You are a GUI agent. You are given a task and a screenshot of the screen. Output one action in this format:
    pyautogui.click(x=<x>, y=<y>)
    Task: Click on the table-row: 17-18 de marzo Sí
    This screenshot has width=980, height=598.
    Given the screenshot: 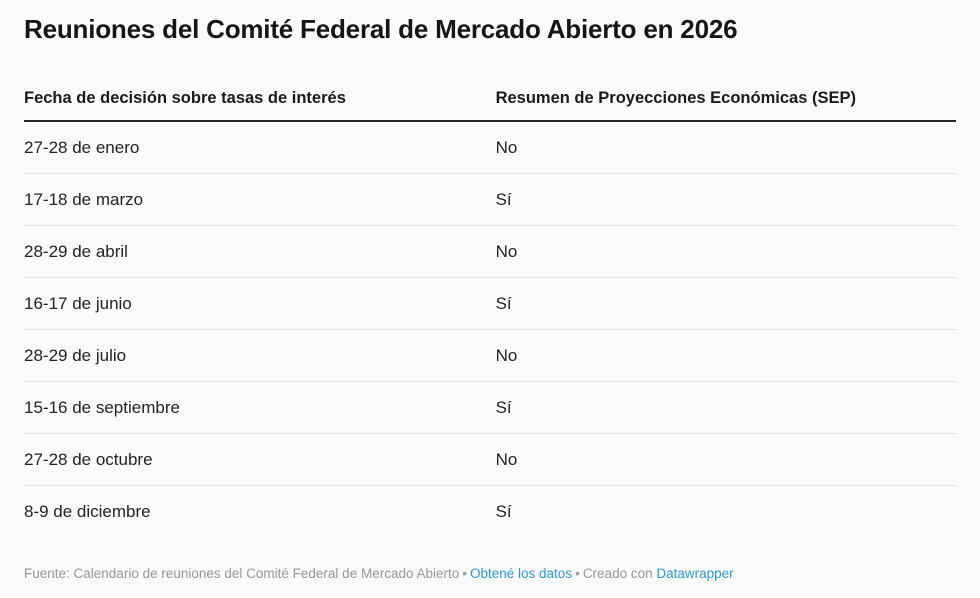 What is the action you would take?
    pyautogui.click(x=490, y=200)
    